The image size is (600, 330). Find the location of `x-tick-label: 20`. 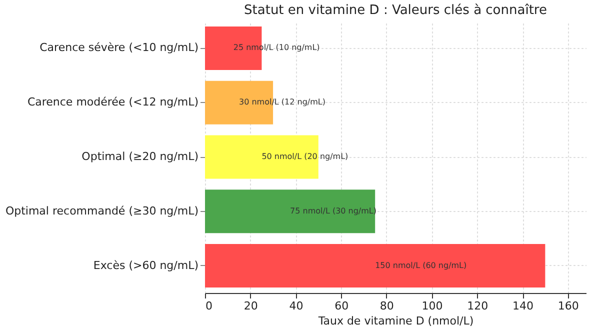

x-tick-label: 20 is located at coordinates (251, 306).